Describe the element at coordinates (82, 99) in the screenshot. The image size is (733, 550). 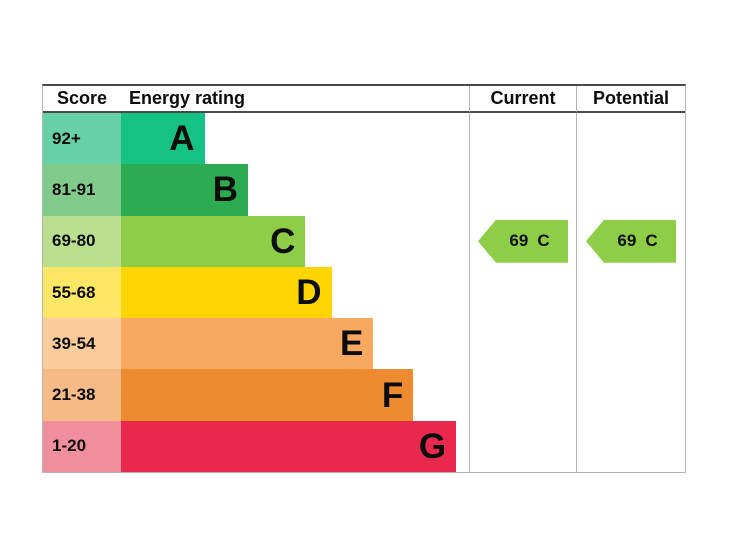
I see `header-score: Score` at that location.